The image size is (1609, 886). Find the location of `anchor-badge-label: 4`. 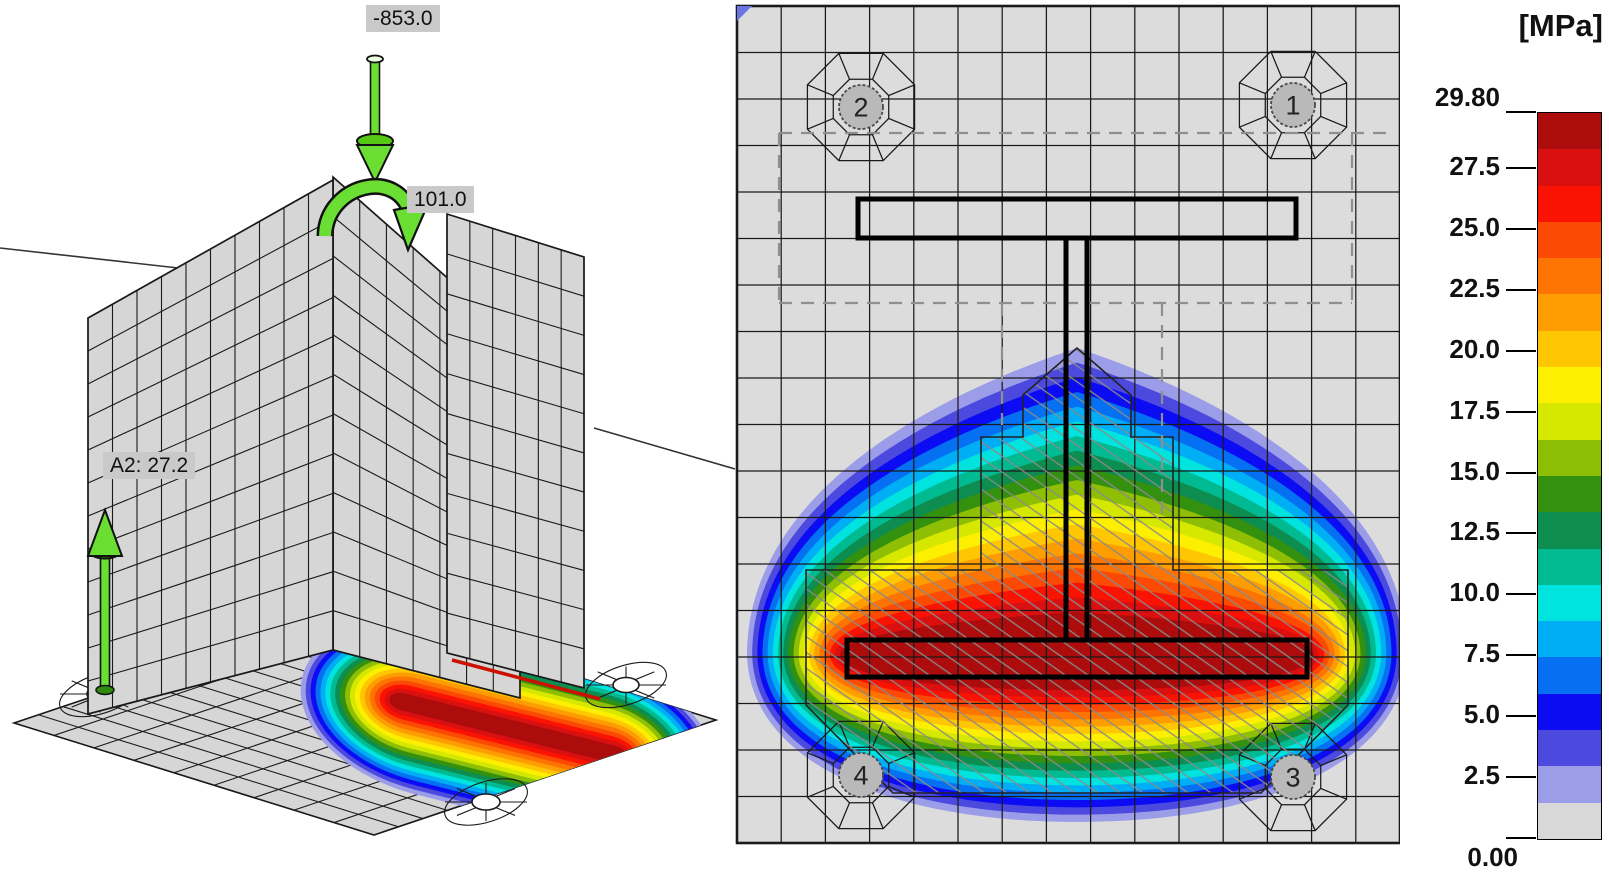

anchor-badge-label: 4 is located at coordinates (860, 776).